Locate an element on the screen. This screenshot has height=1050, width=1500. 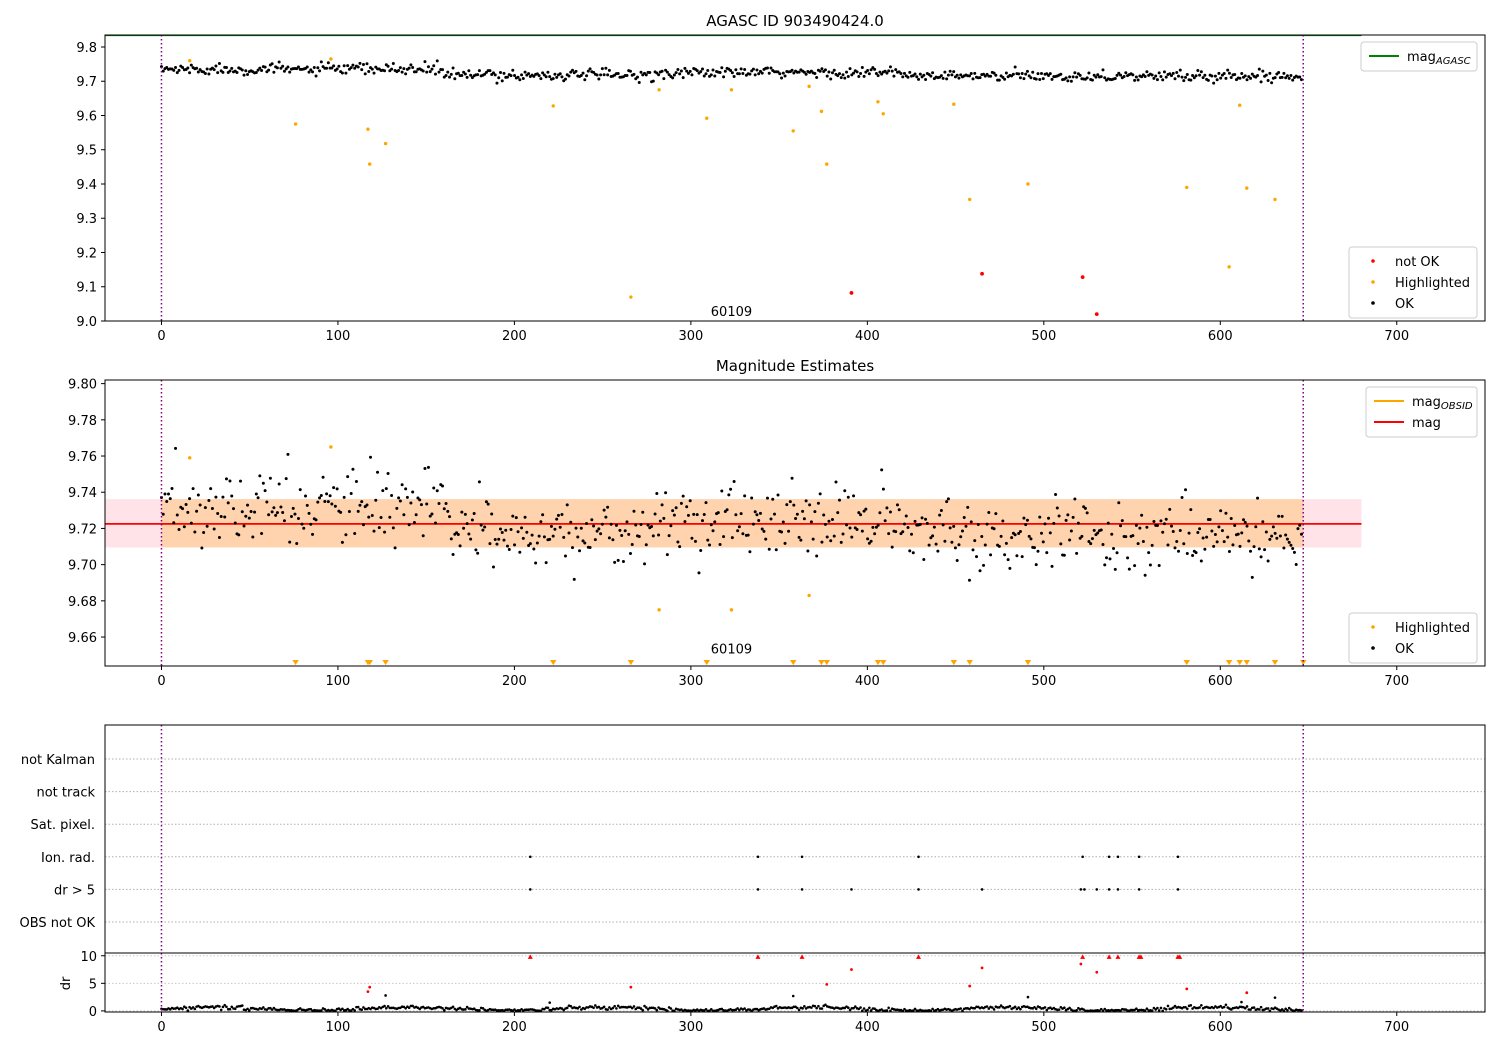
y-tick-label: 9.78 is located at coordinates (82, 421).